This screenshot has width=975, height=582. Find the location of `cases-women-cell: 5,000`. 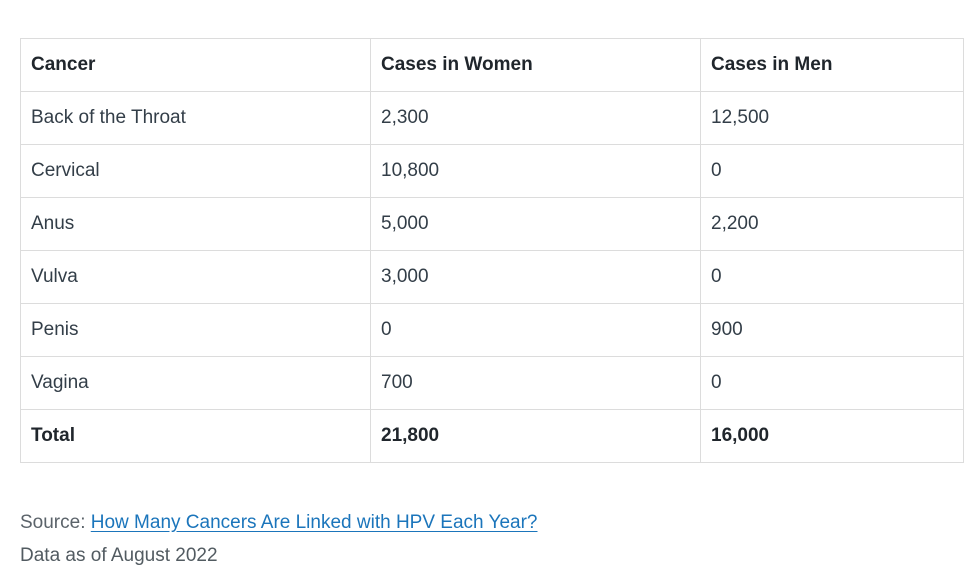

cases-women-cell: 5,000 is located at coordinates (535, 224).